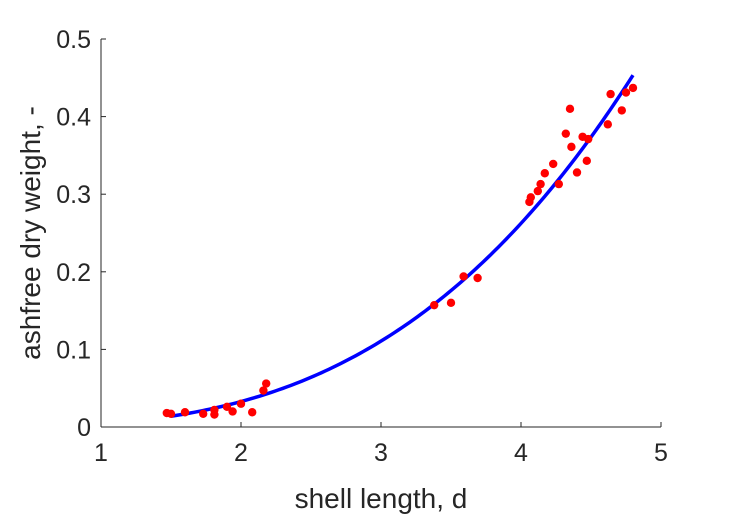 The width and height of the screenshot is (729, 521). I want to click on x-axis: 1 2 3 4 5, so click(381, 444).